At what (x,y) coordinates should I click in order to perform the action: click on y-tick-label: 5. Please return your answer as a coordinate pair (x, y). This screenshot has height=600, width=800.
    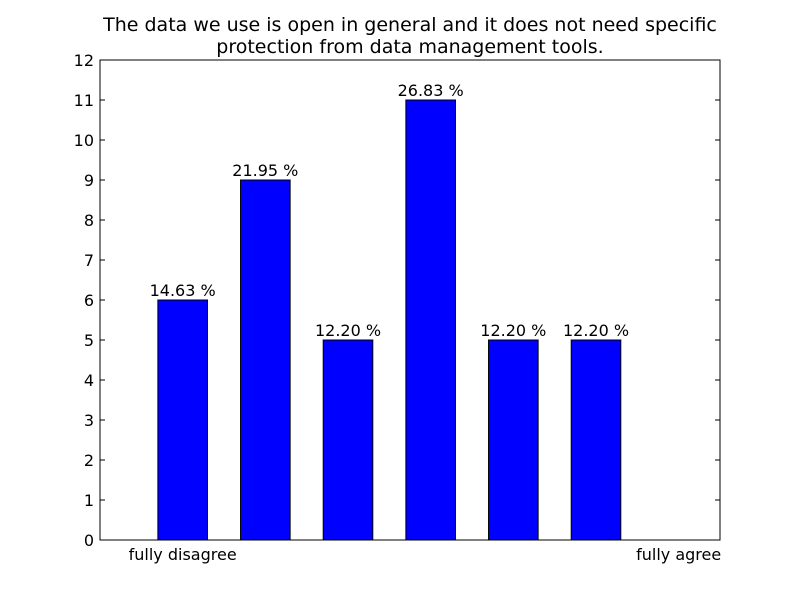
    Looking at the image, I should click on (89, 340).